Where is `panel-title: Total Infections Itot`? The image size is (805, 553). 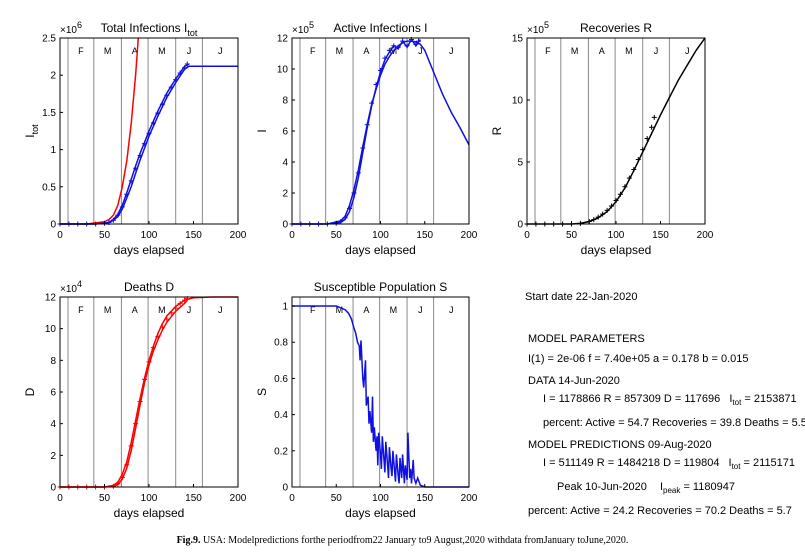 panel-title: Total Infections Itot is located at coordinates (149, 29).